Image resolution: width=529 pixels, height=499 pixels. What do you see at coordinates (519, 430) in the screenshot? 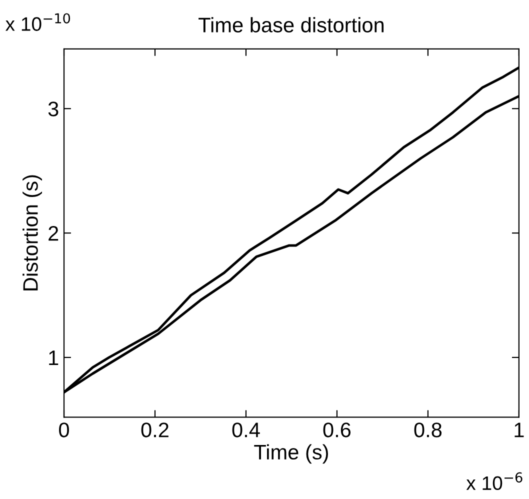
I see `x-tick-label: 1` at bounding box center [519, 430].